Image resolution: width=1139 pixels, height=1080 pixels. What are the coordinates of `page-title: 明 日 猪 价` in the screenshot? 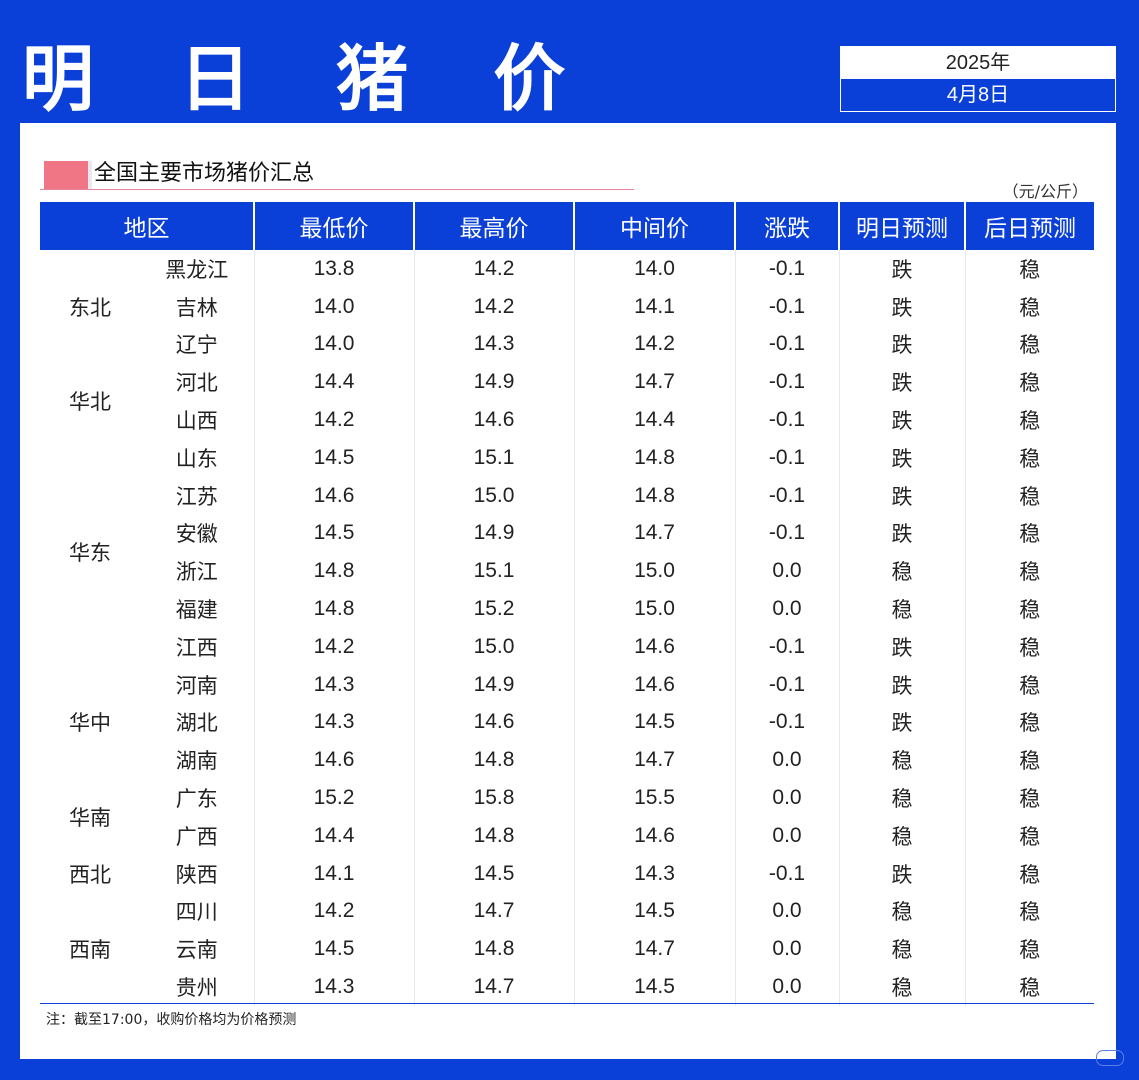 It's located at (309, 79).